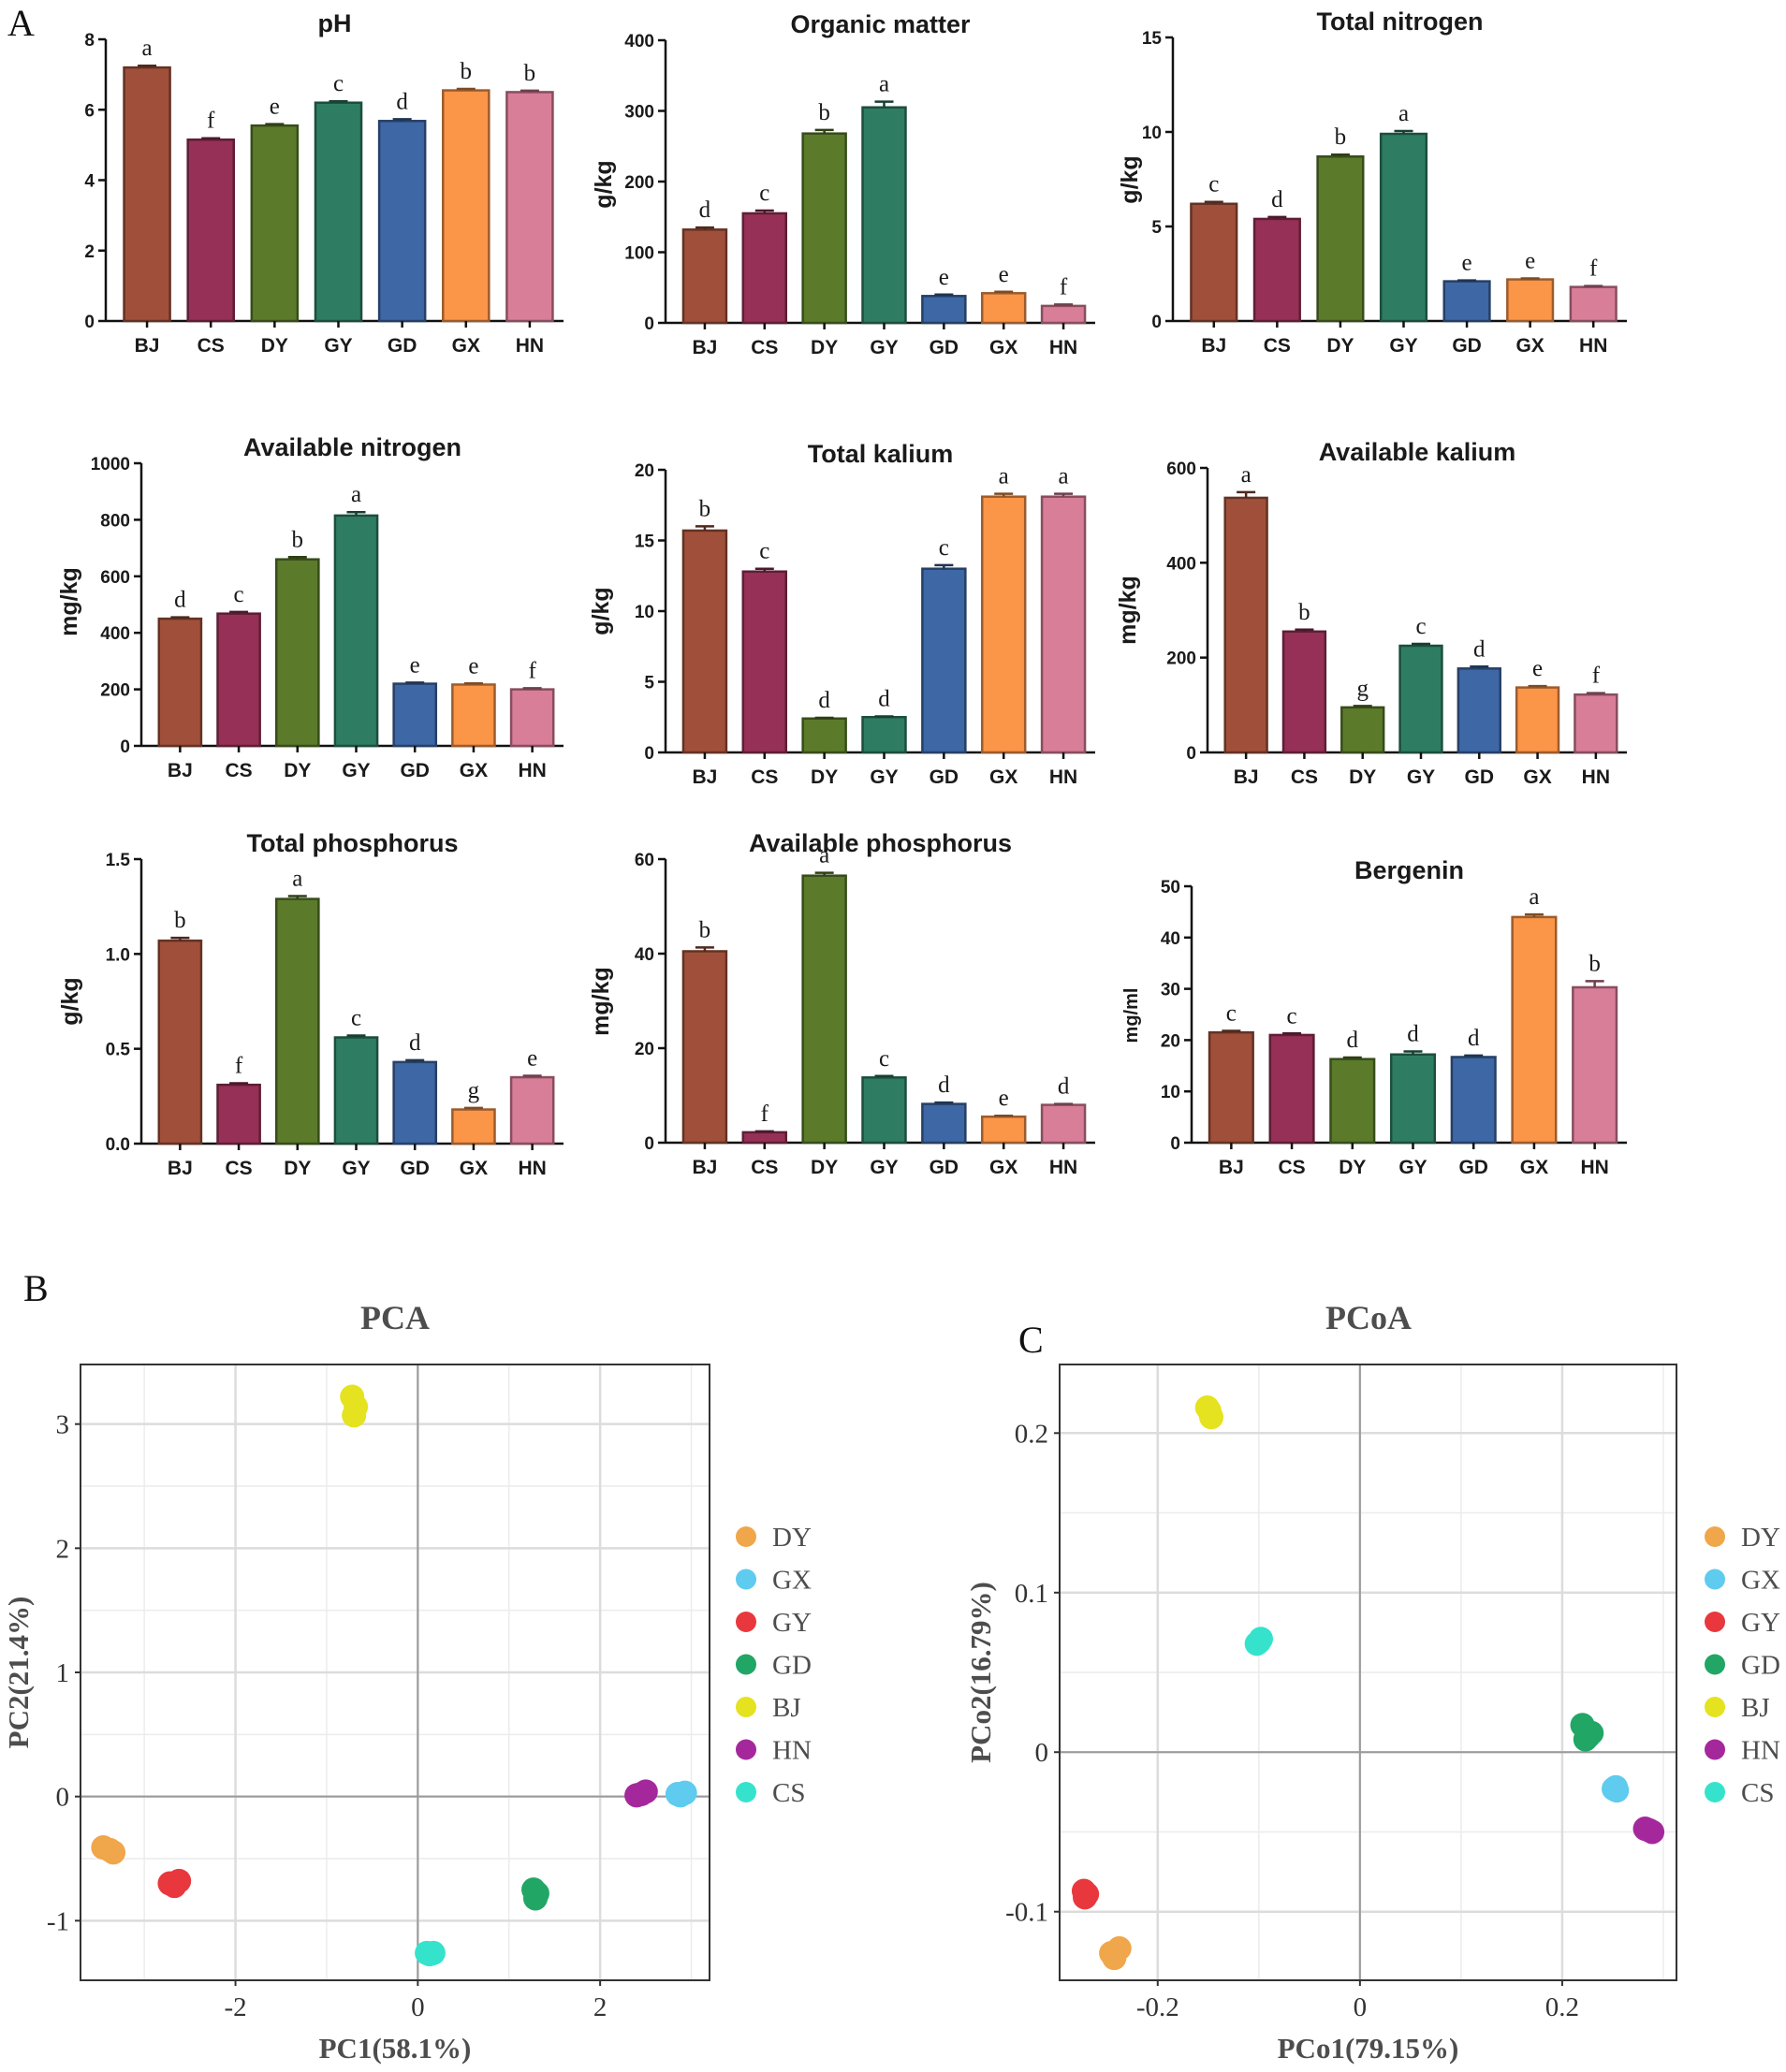 The image size is (1786, 2072). Describe the element at coordinates (600, 2007) in the screenshot. I see `x-tick-label: 2` at that location.